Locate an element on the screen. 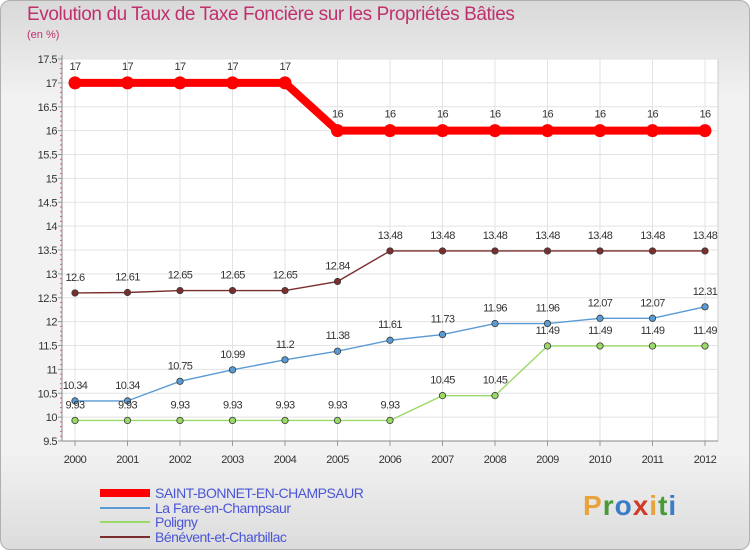 The height and width of the screenshot is (550, 750). data-label: 11.61 is located at coordinates (390, 325).